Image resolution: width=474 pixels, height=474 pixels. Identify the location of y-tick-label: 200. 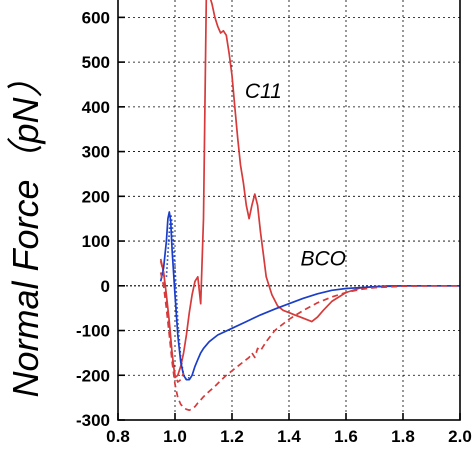
(96, 196).